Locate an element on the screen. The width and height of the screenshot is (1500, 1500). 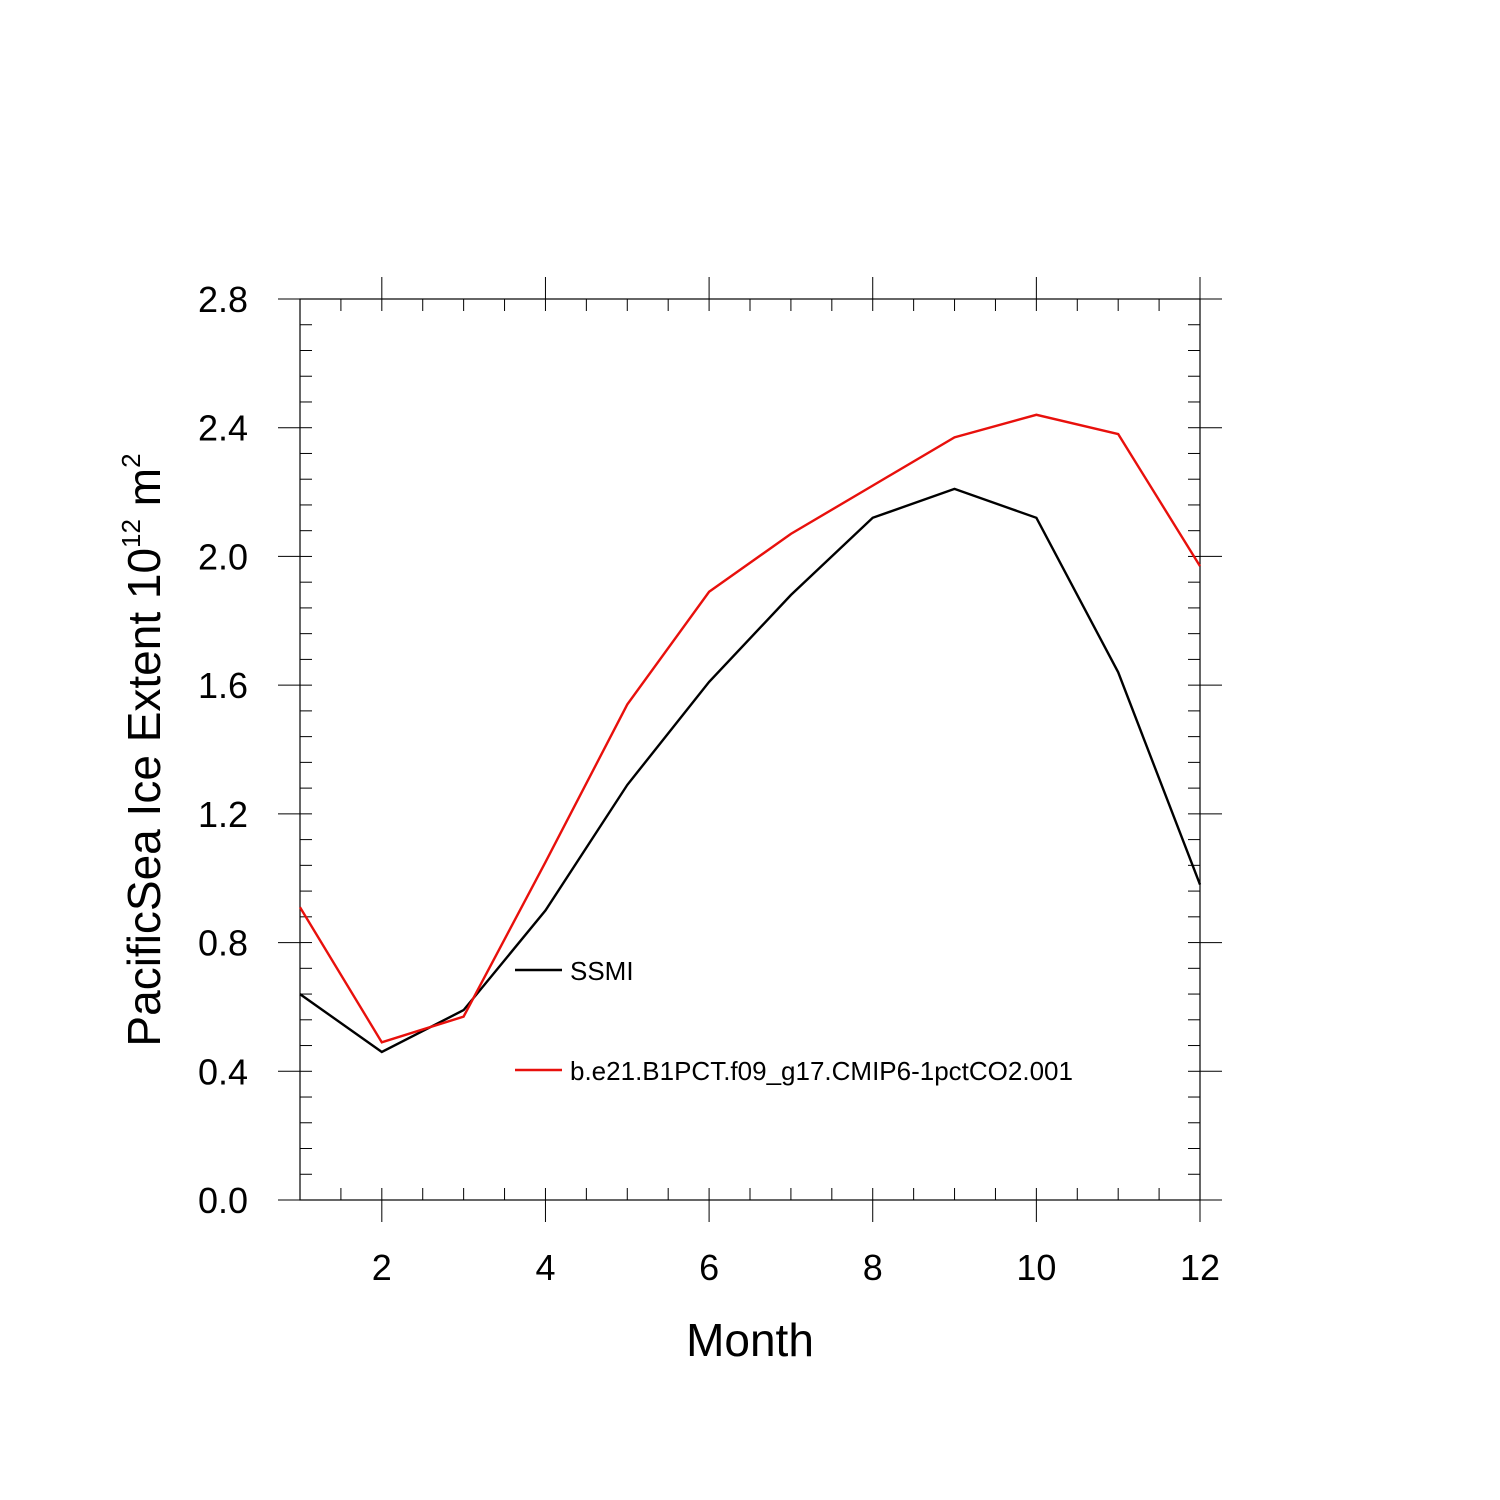
x-tick-label: 10 is located at coordinates (1036, 1267).